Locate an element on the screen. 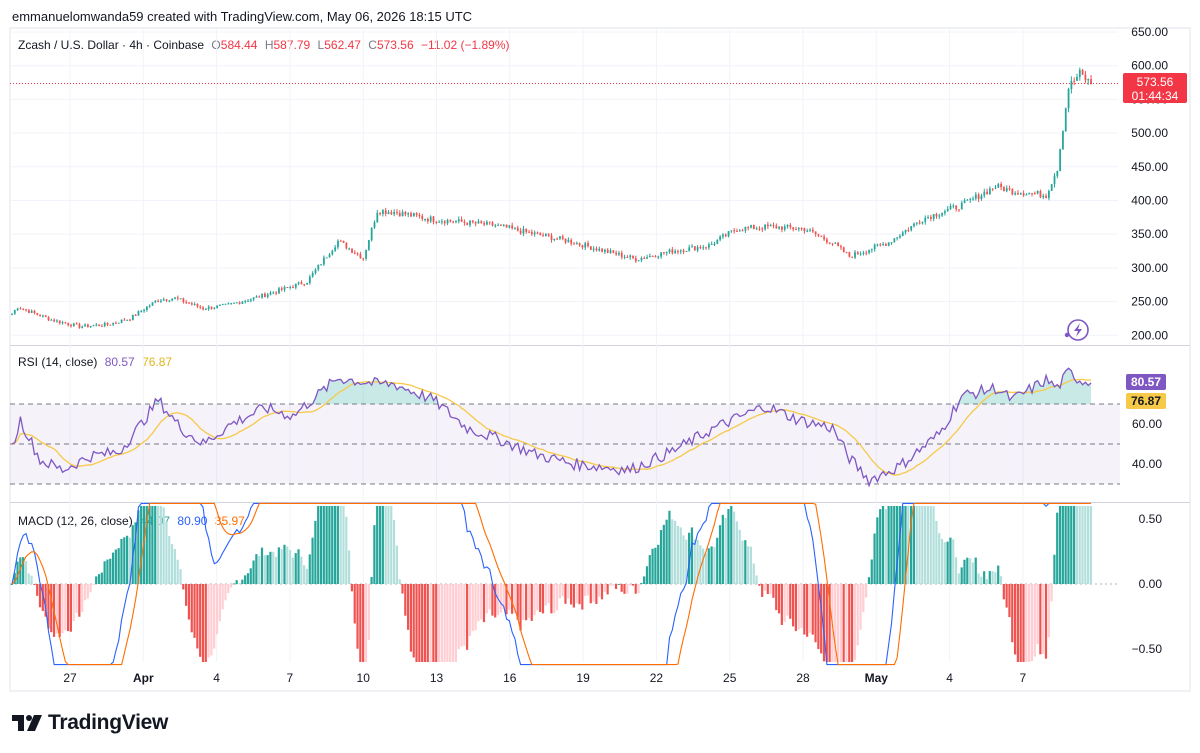  rsi-tick-label: 40.00 is located at coordinates (1147, 464).